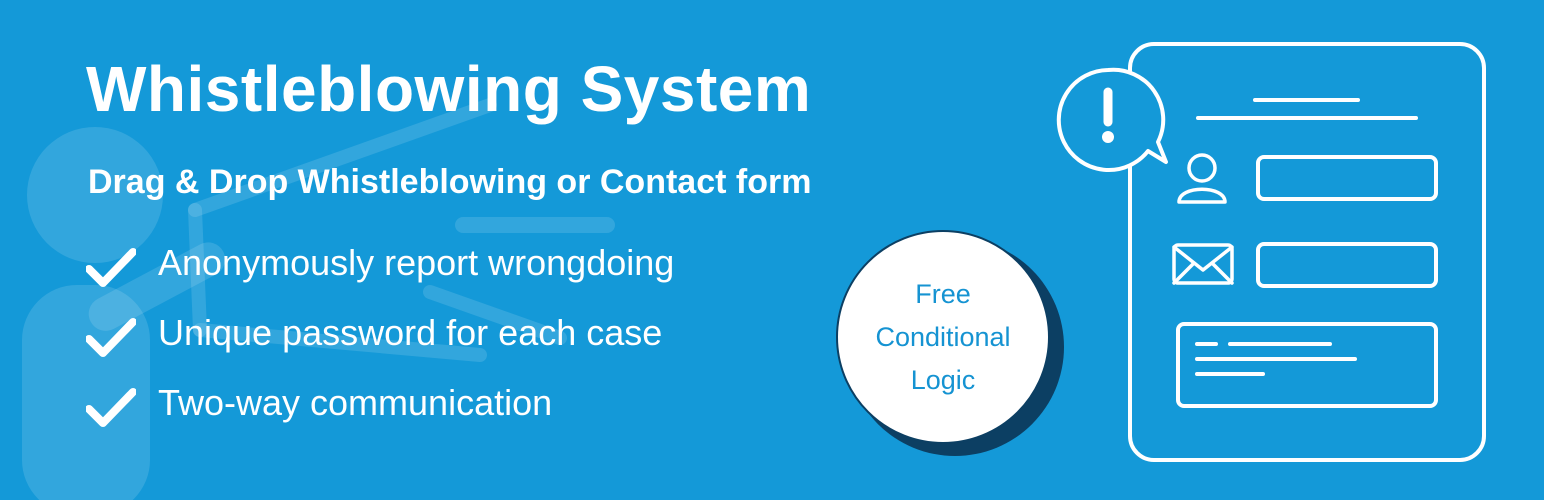 This screenshot has height=500, width=1544. What do you see at coordinates (449, 89) in the screenshot?
I see `page-title: Whistleblowing System` at bounding box center [449, 89].